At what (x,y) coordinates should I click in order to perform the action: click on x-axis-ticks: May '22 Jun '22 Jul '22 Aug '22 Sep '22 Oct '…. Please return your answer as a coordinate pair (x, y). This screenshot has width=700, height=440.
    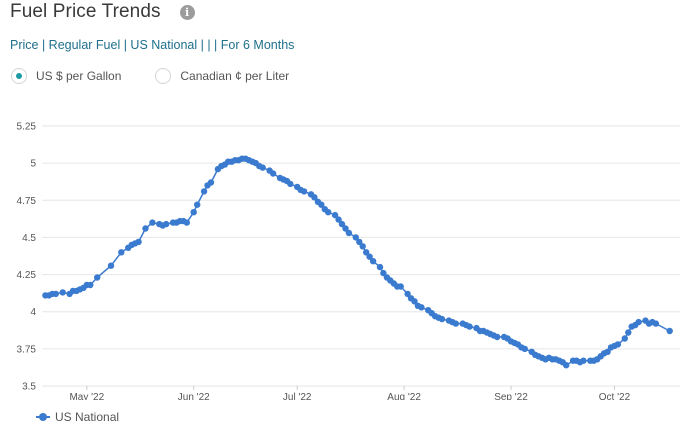
    Looking at the image, I should click on (350, 393).